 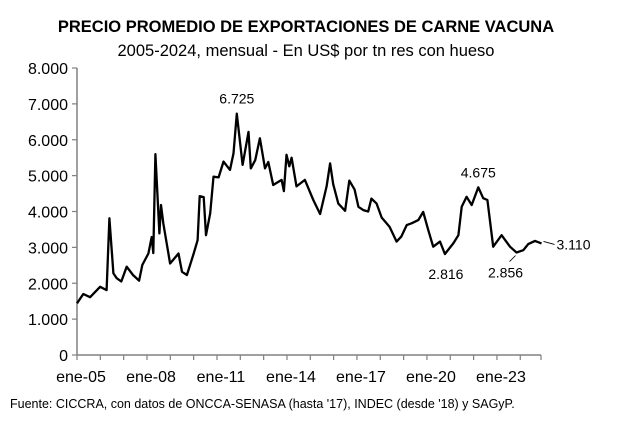 What do you see at coordinates (48, 248) in the screenshot?
I see `y-tick-label: 3.000` at bounding box center [48, 248].